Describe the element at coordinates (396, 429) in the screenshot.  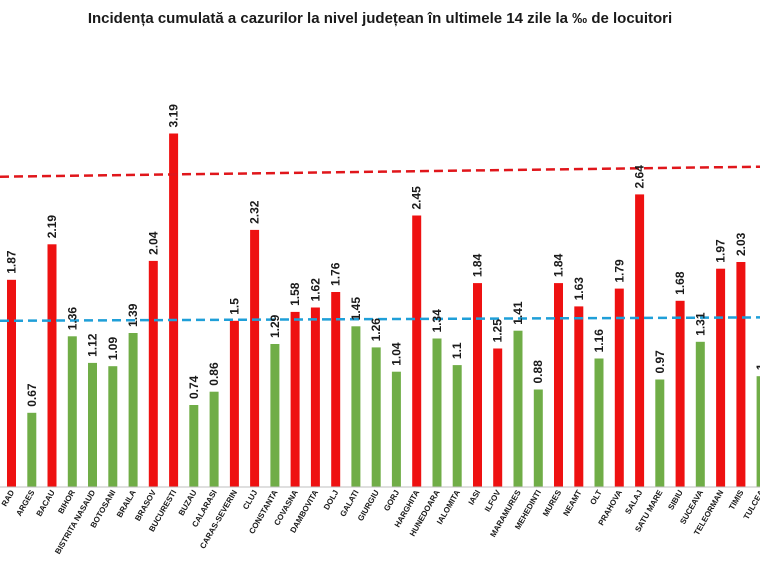
I see `bar-gorj` at that location.